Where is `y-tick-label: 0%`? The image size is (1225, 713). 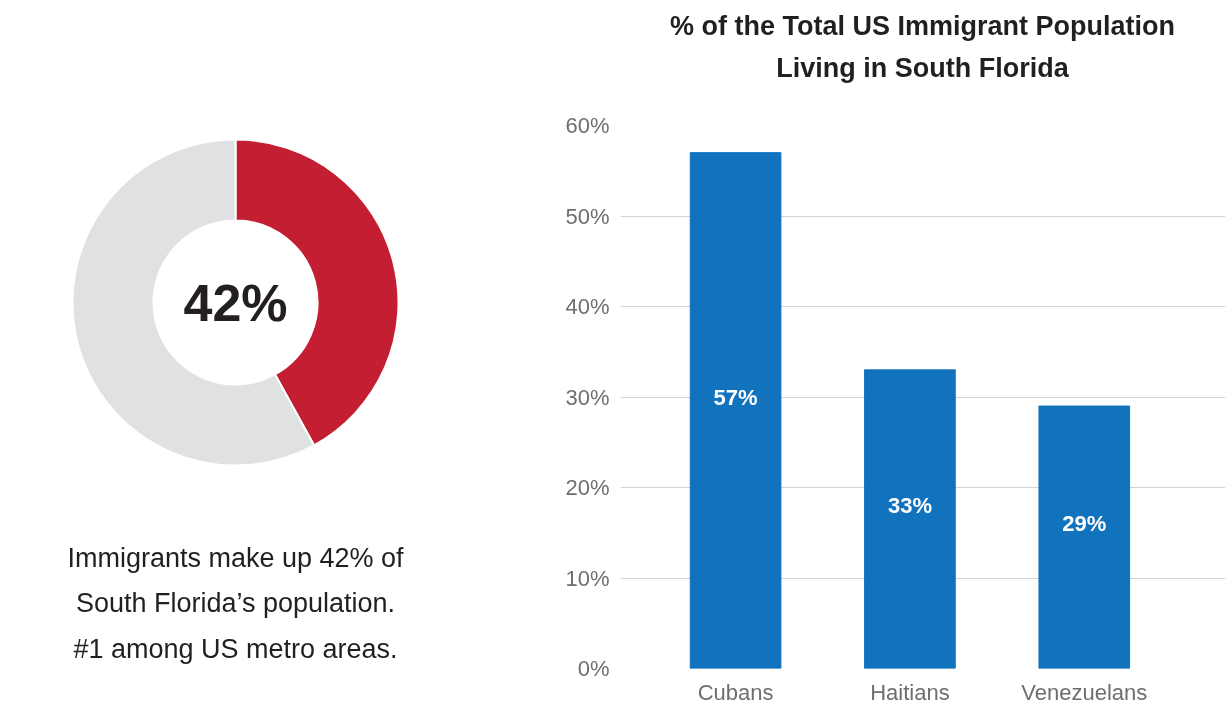 y-tick-label: 0% is located at coordinates (593, 668).